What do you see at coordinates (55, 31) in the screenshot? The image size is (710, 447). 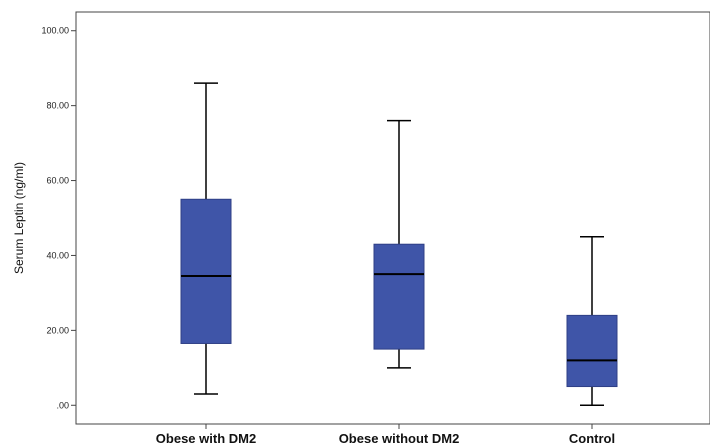 I see `y-tick-label: 100.00` at bounding box center [55, 31].